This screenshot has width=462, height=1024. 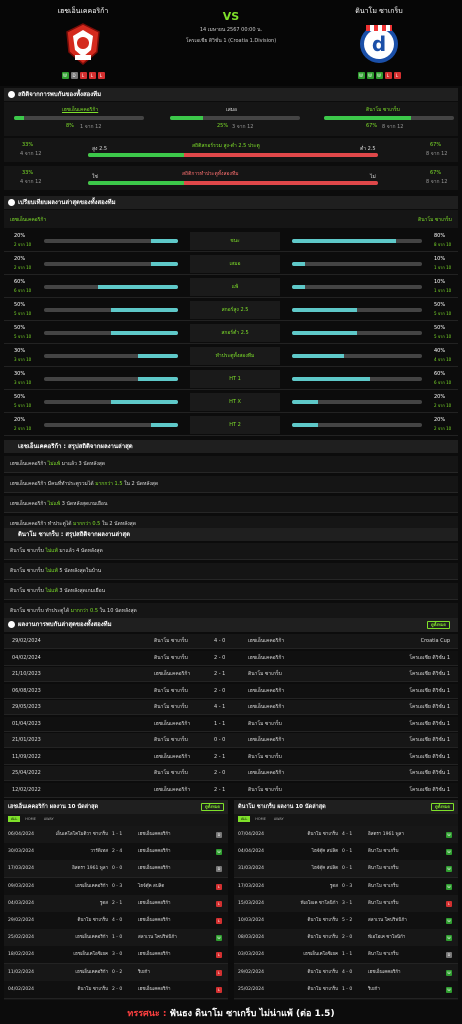 I want to click on result-score: 5 - 2, so click(x=347, y=920).